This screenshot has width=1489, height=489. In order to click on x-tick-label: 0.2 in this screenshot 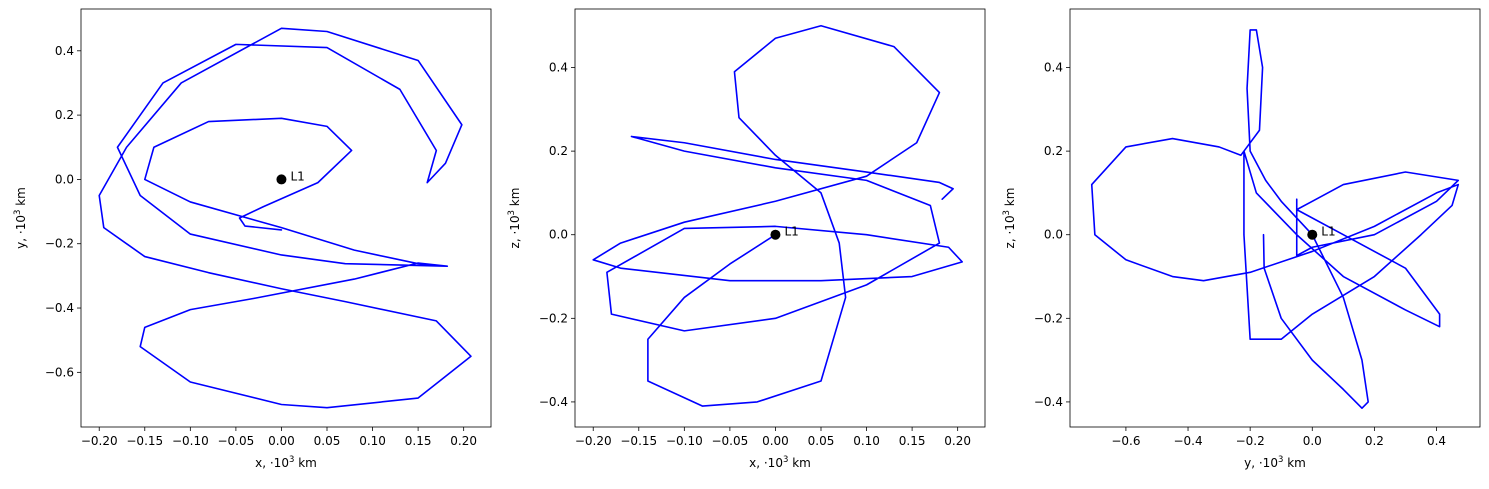, I will do `click(1374, 441)`.